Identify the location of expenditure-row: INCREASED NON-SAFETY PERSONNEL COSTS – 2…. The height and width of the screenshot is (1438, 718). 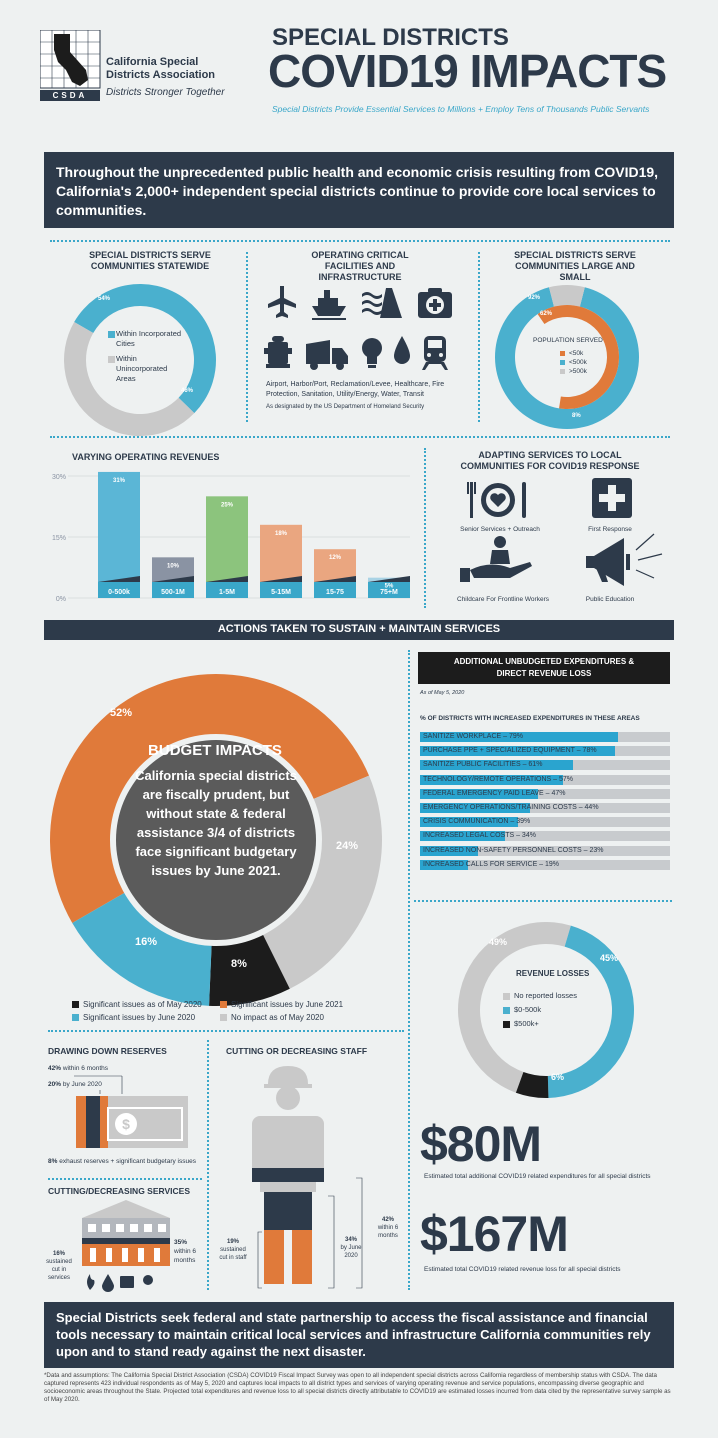
(545, 850).